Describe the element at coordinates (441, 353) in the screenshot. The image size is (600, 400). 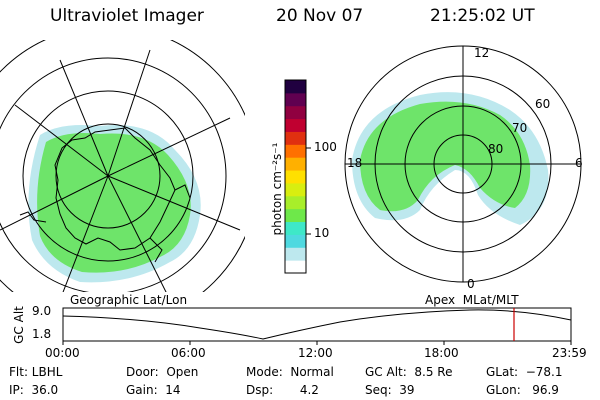
I see `timeline-xtick-1800: 18:00` at that location.